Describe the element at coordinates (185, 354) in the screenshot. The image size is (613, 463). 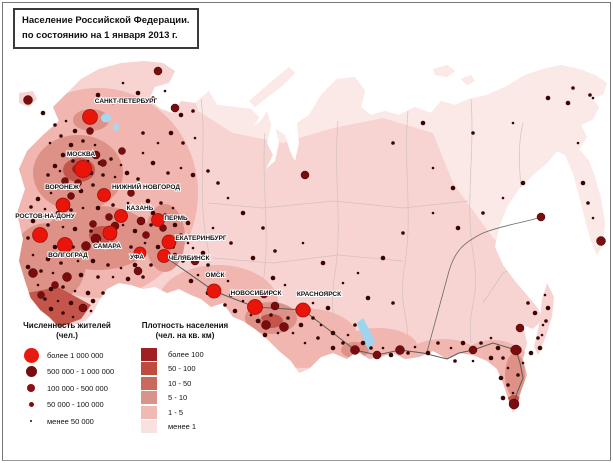
I see `legend-item: более 100` at that location.